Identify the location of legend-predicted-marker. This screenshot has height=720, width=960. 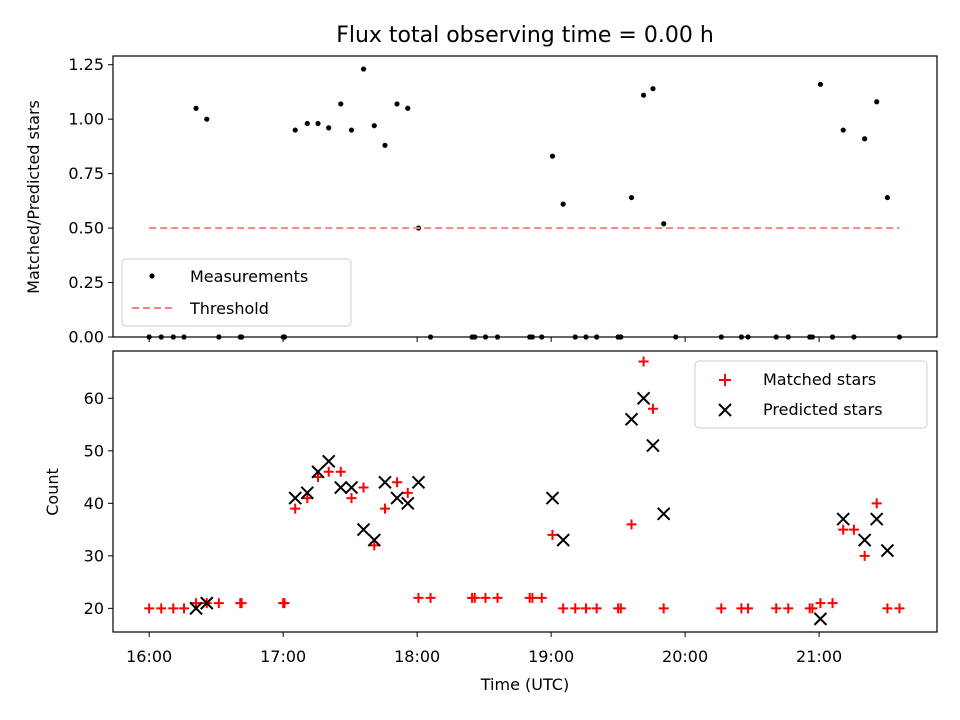
(725, 410).